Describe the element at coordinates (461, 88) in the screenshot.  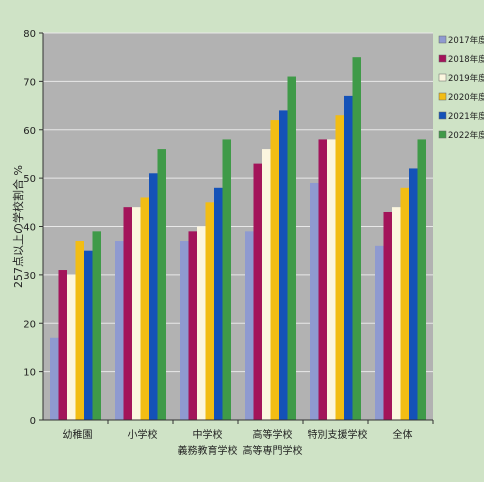
I see `legend: 2017年度 2018年度 2019年度 2020年度 2021年度 2022年度` at that location.